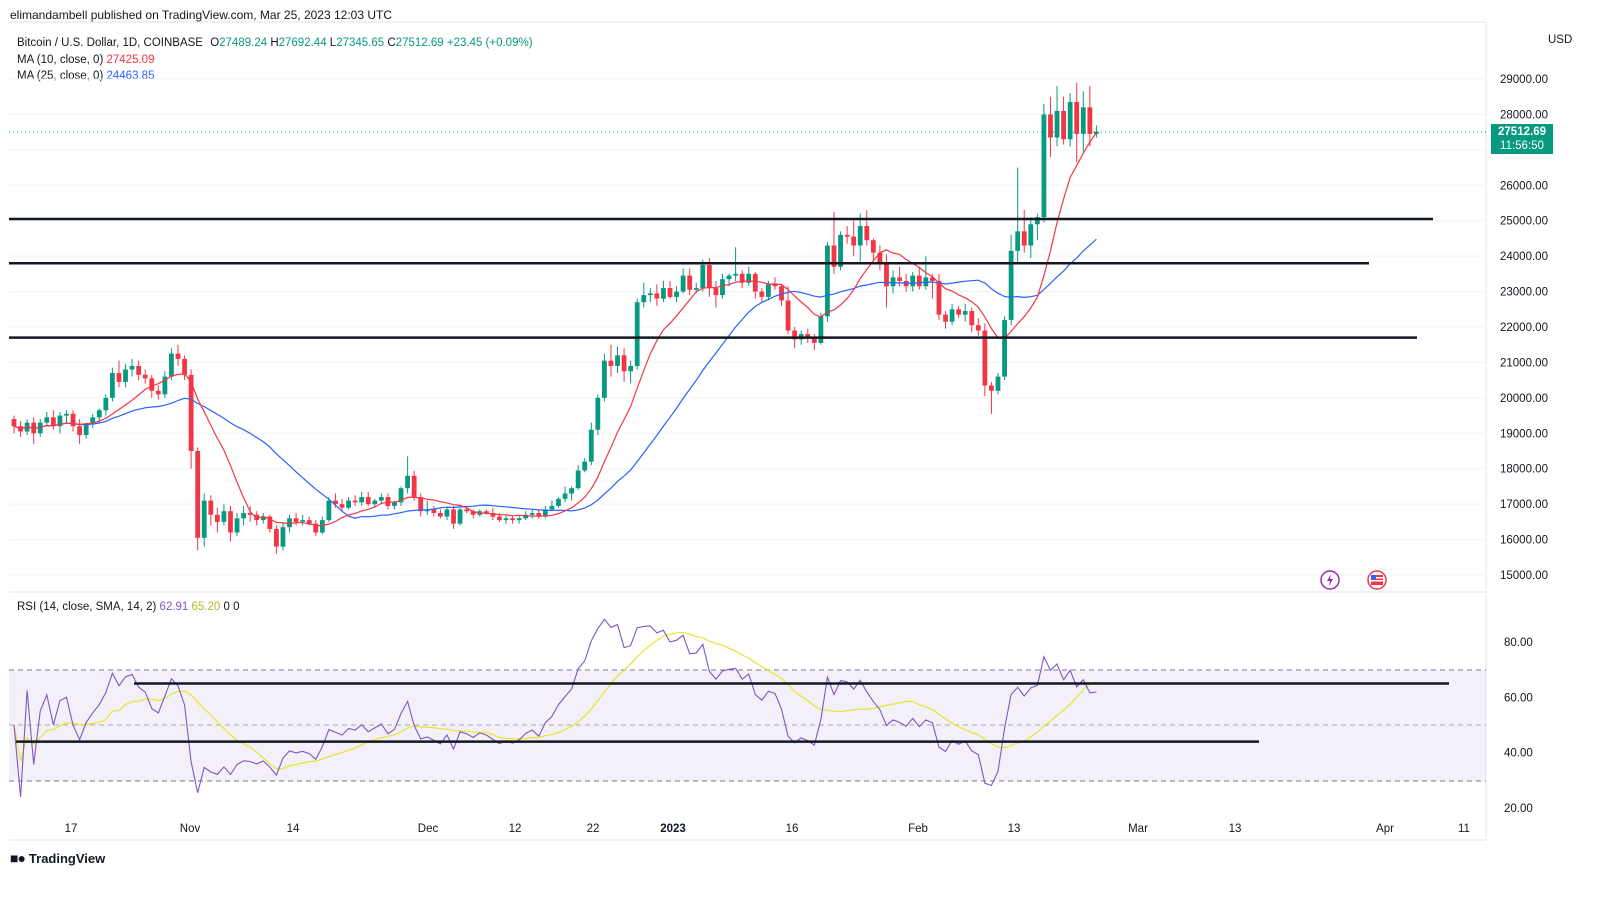 This screenshot has width=1613, height=901. What do you see at coordinates (1524, 399) in the screenshot?
I see `price-tick-label: 20000.00` at bounding box center [1524, 399].